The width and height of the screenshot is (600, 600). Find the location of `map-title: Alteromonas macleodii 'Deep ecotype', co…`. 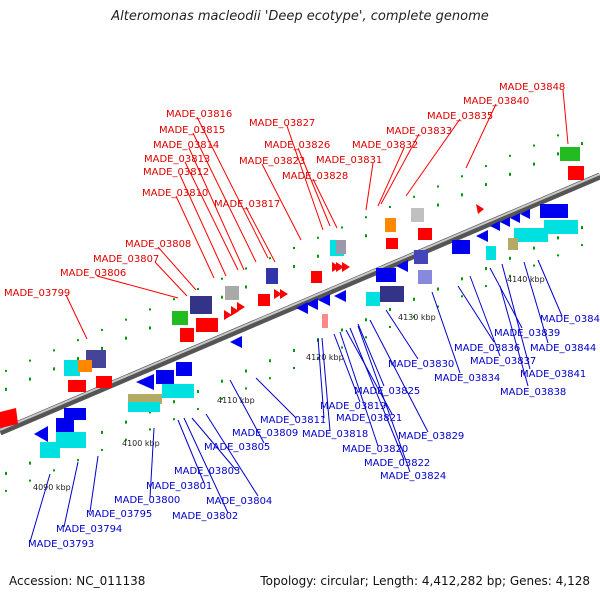

map-title: Alteromonas macleodii 'Deep ecotype', co… is located at coordinates (300, 16).